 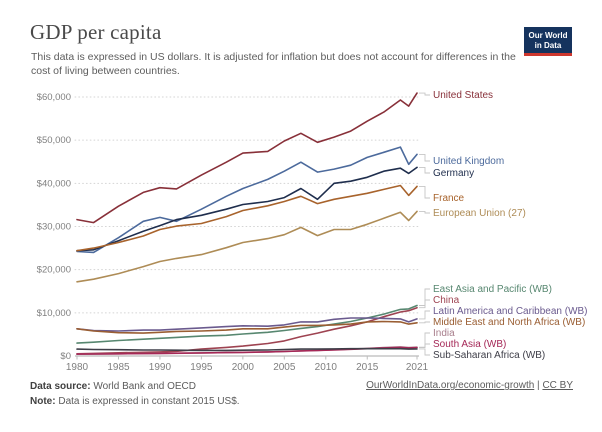 What do you see at coordinates (489, 355) in the screenshot?
I see `series-label-sub-saharan-africa-wb: Sub-Saharan Africa (WB)` at bounding box center [489, 355].